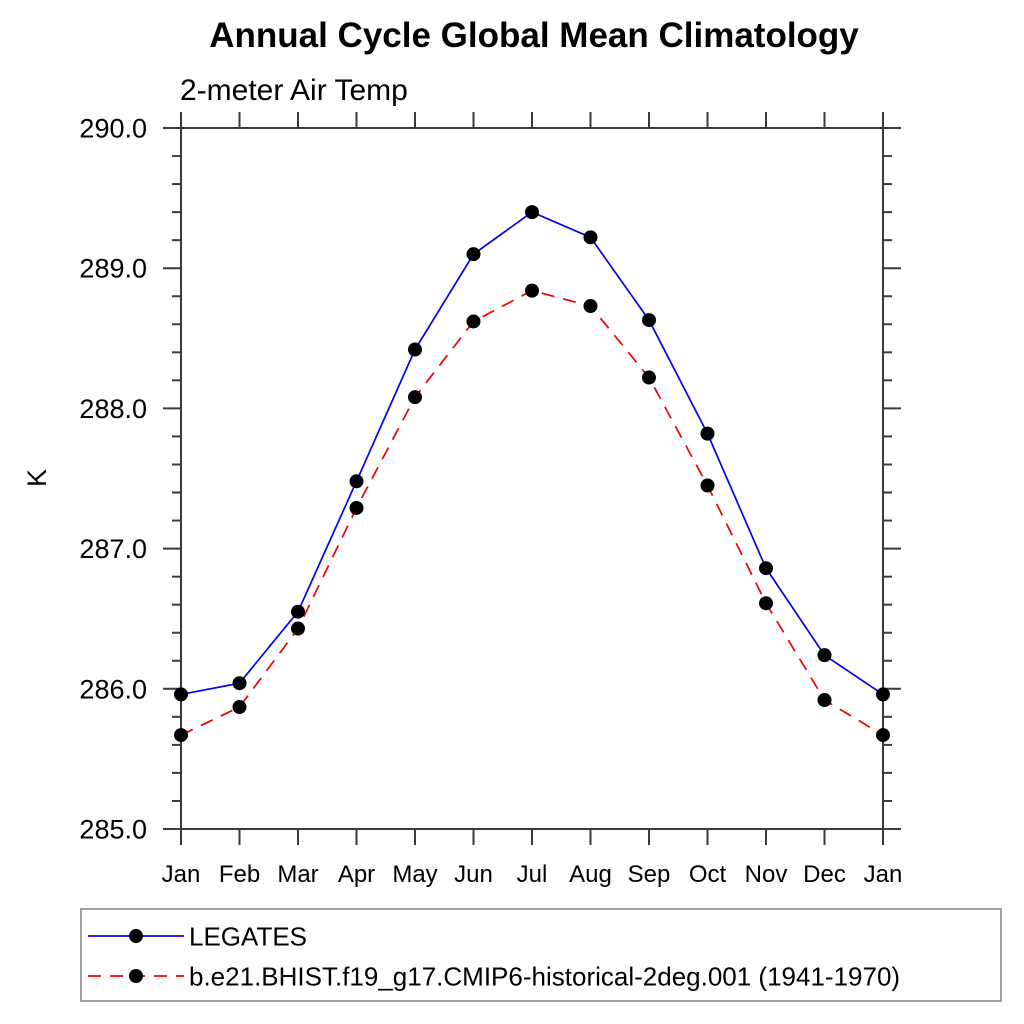 The width and height of the screenshot is (1024, 1024). What do you see at coordinates (113, 549) in the screenshot?
I see `y-tick-label: 287.0` at bounding box center [113, 549].